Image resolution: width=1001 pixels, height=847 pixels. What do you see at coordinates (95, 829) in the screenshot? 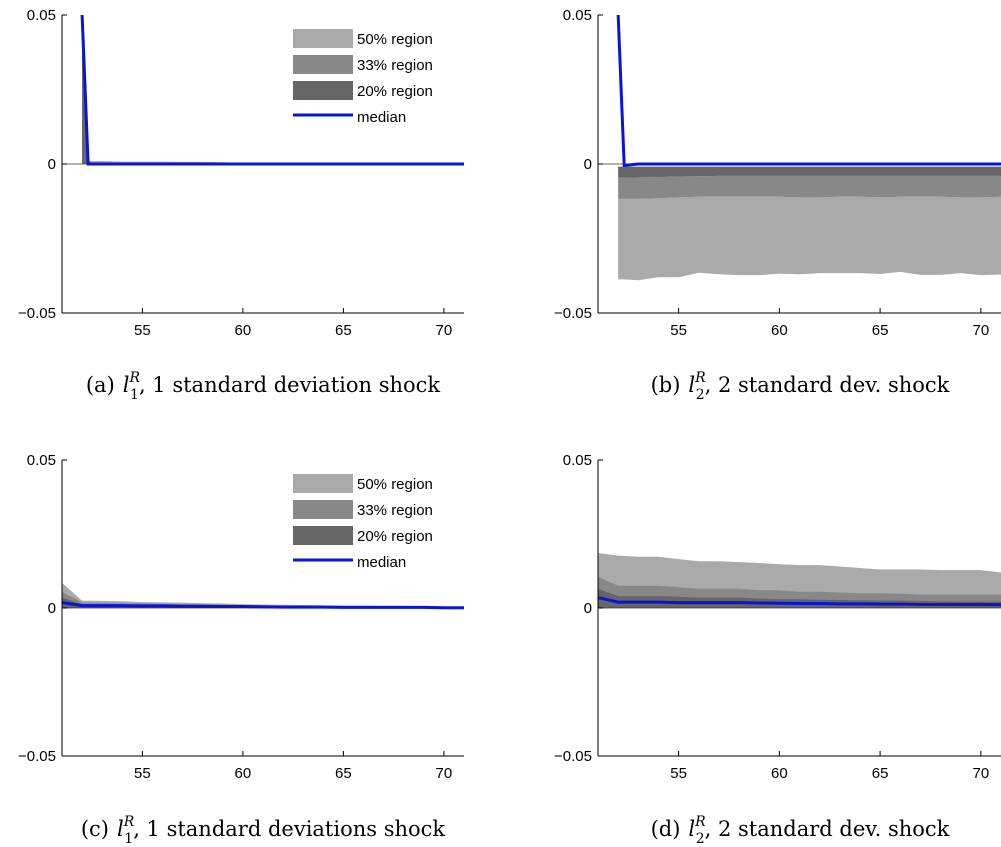
I see `caption-prefix: (c)` at bounding box center [95, 829].